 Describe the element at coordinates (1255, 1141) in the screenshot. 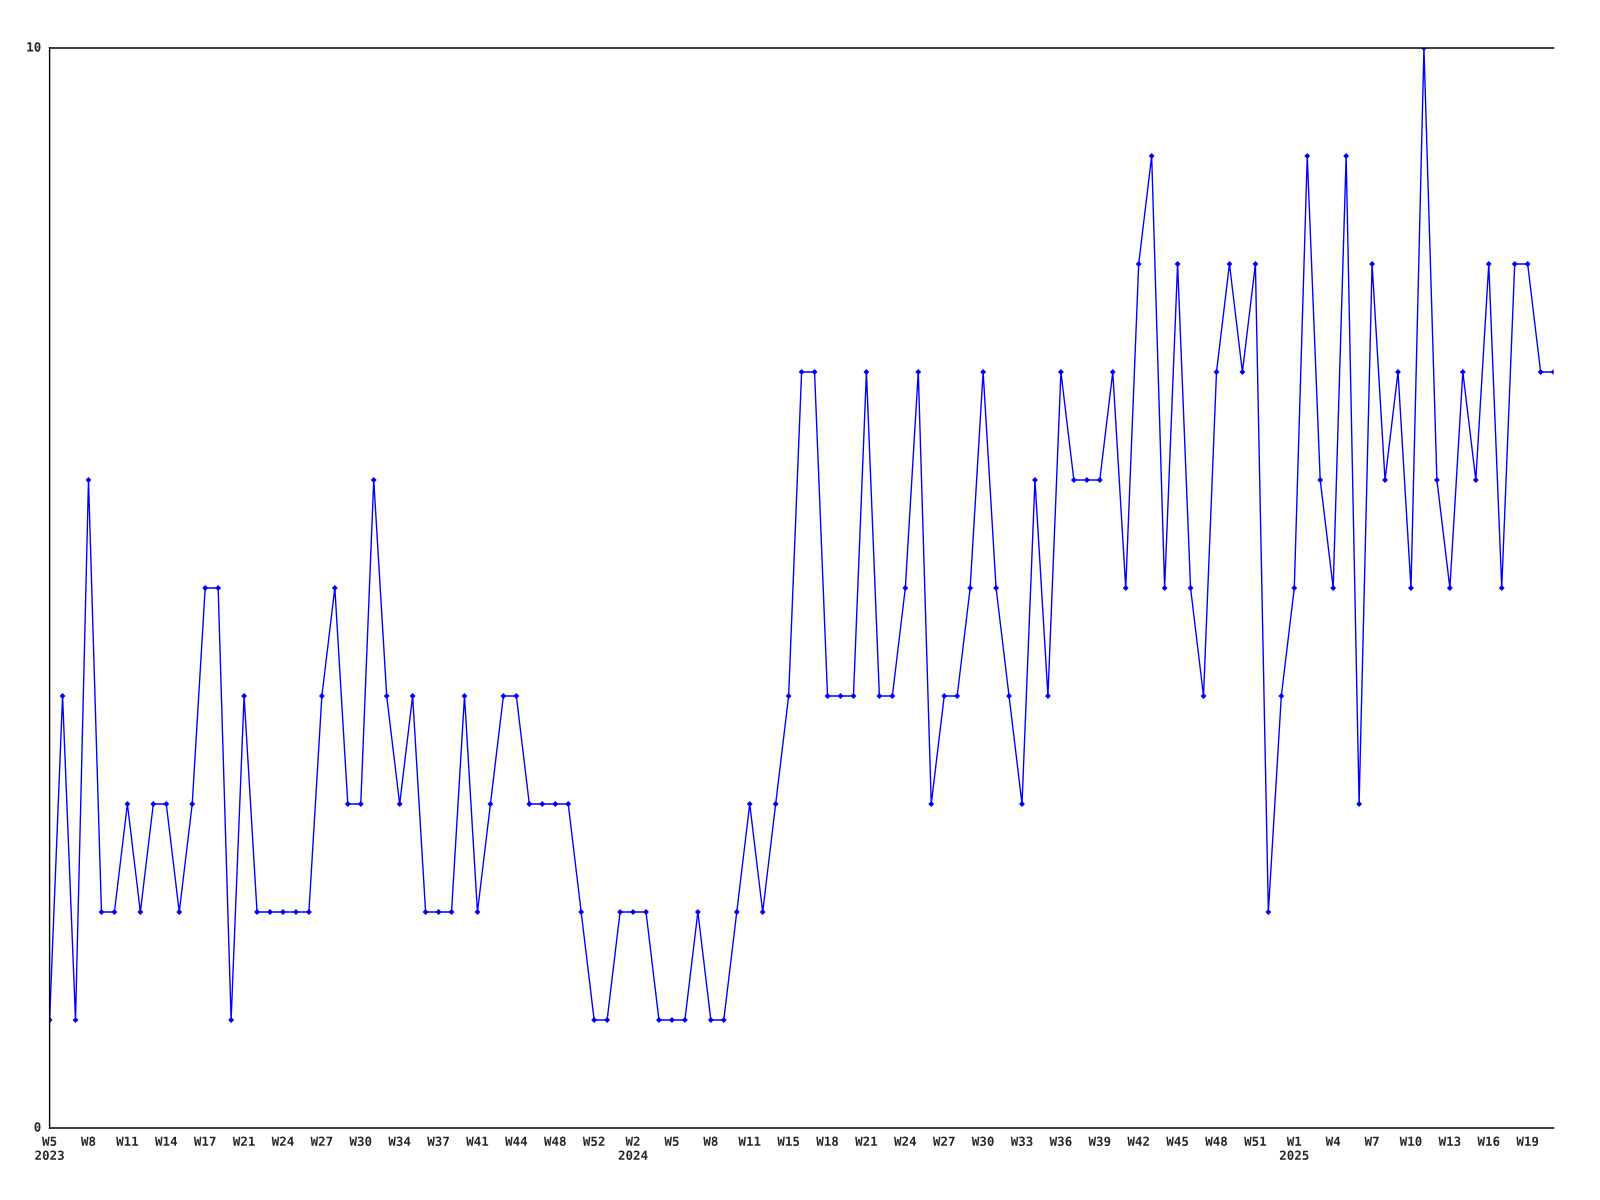

I see `x-tick-label: W51` at that location.